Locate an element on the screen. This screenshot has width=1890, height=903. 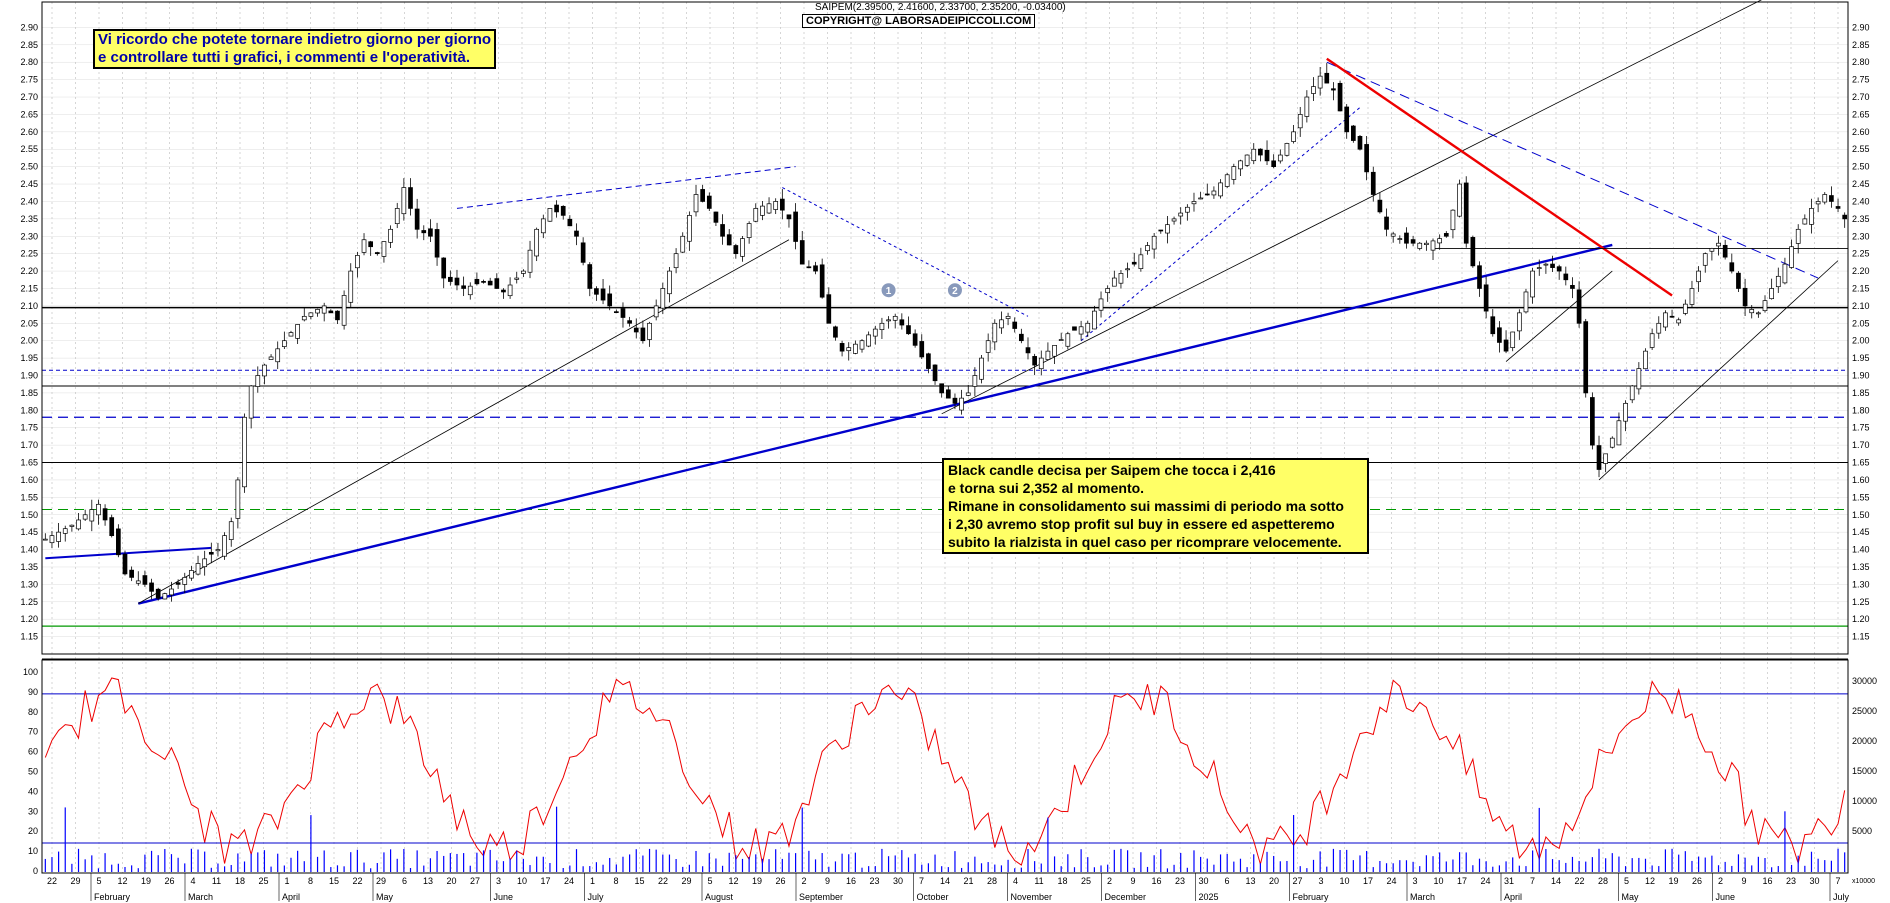
y-tick-label-right: 2.90 is located at coordinates (1861, 27).